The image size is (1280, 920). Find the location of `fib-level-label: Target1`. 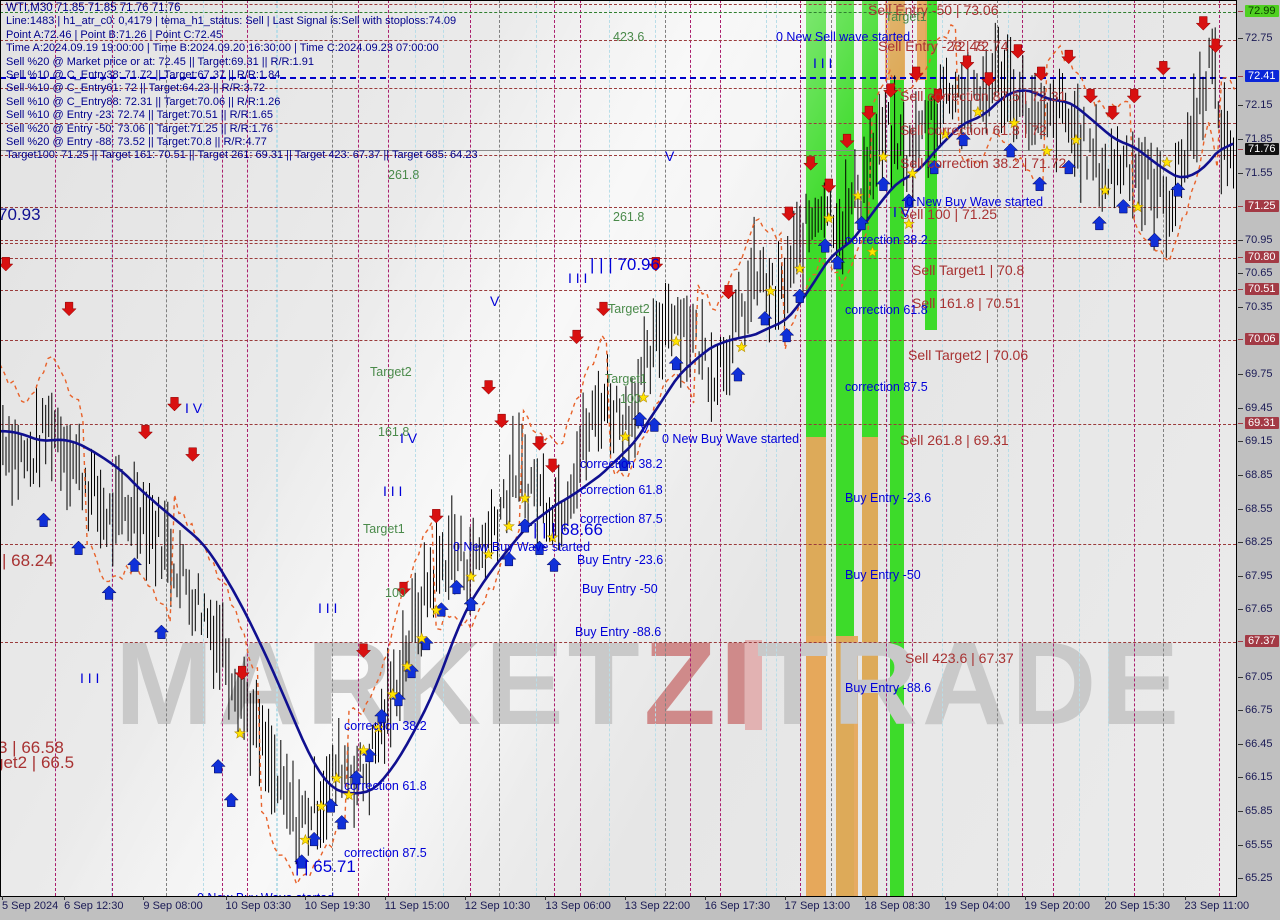

fib-level-label: Target1 is located at coordinates (626, 379).